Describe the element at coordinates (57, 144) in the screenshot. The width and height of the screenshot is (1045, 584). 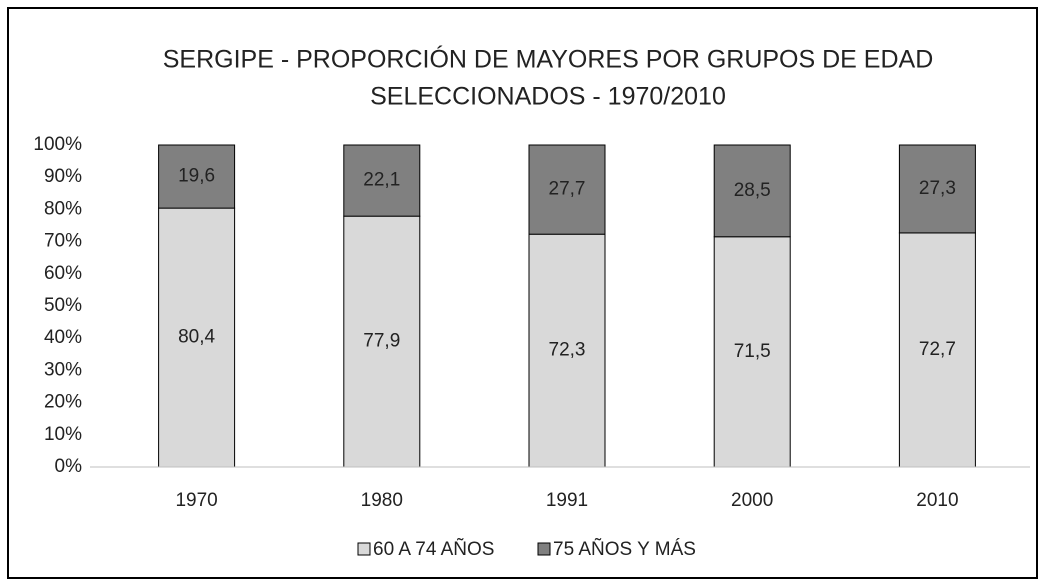
I see `y-tick-label: 100%` at that location.